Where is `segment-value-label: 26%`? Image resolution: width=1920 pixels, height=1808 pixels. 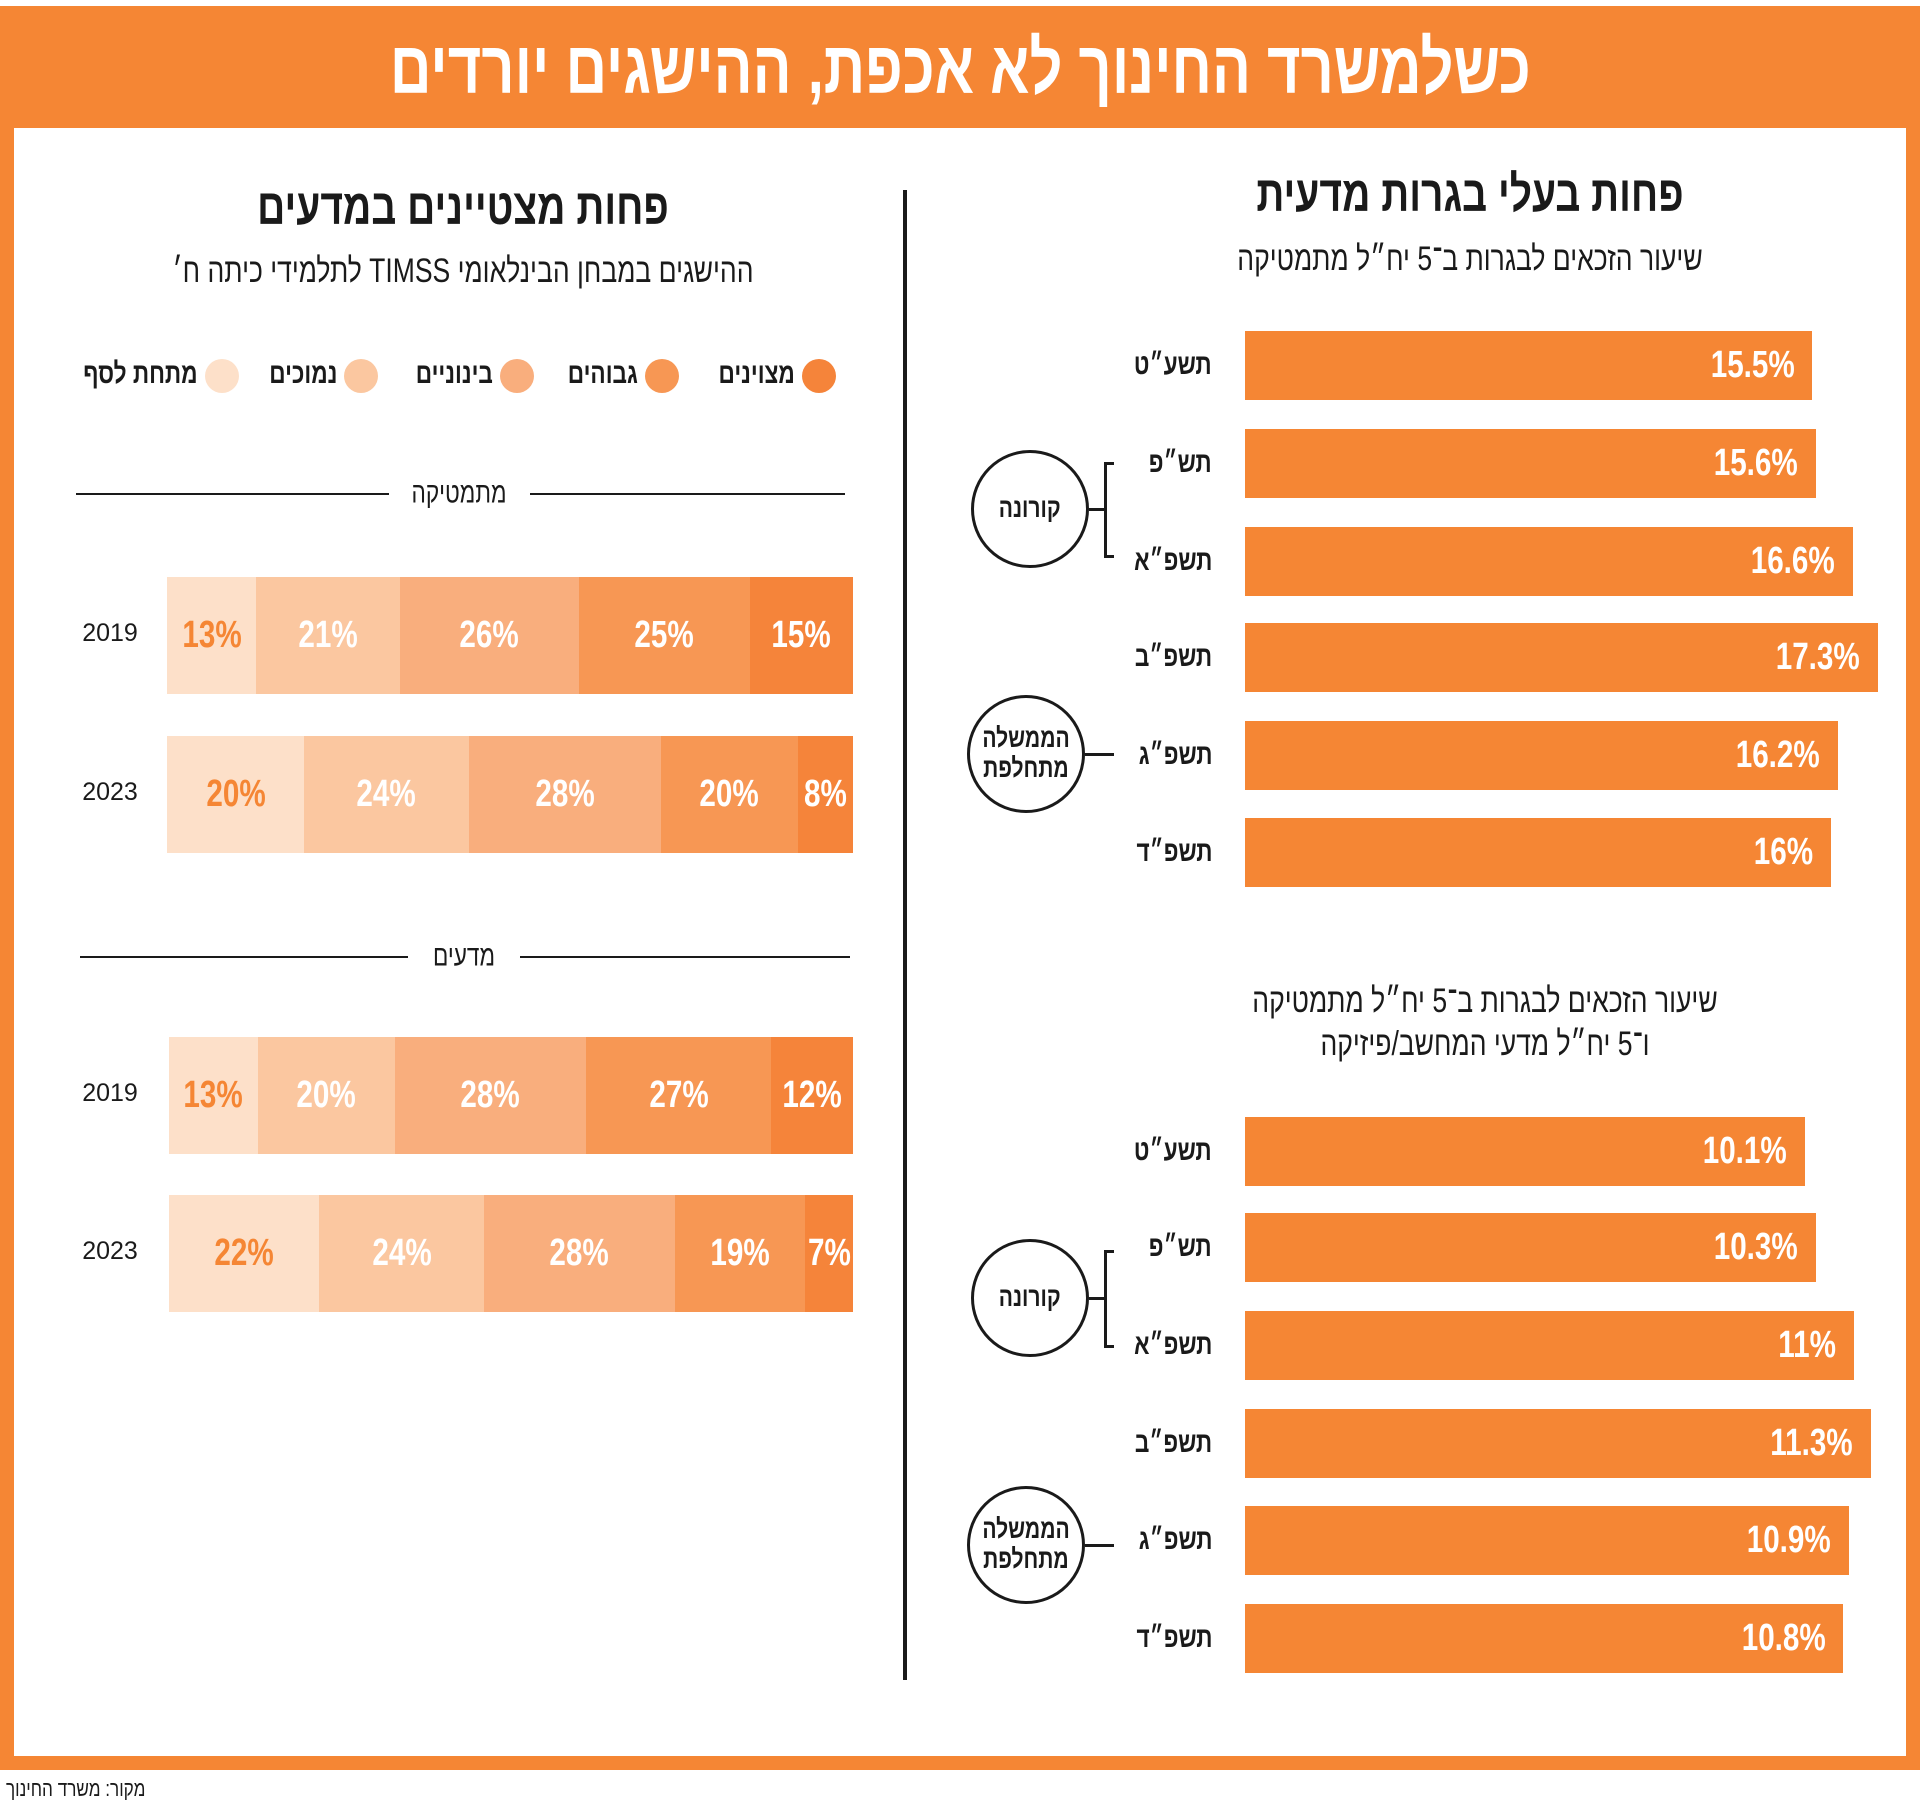
segment-value-label: 26% is located at coordinates (489, 635).